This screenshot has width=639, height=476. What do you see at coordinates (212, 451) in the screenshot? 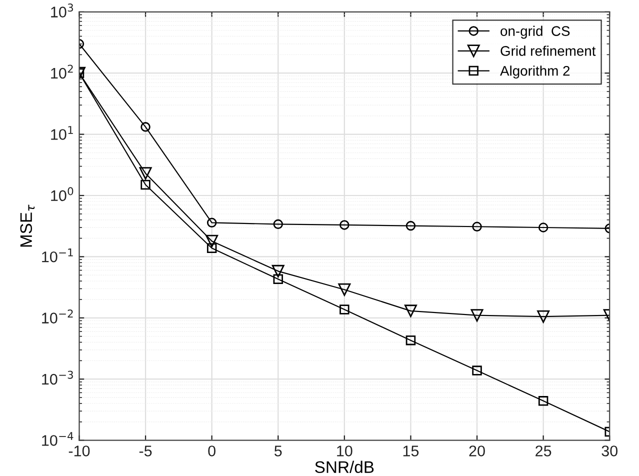
I see `x-tick-label: 0` at bounding box center [212, 451].